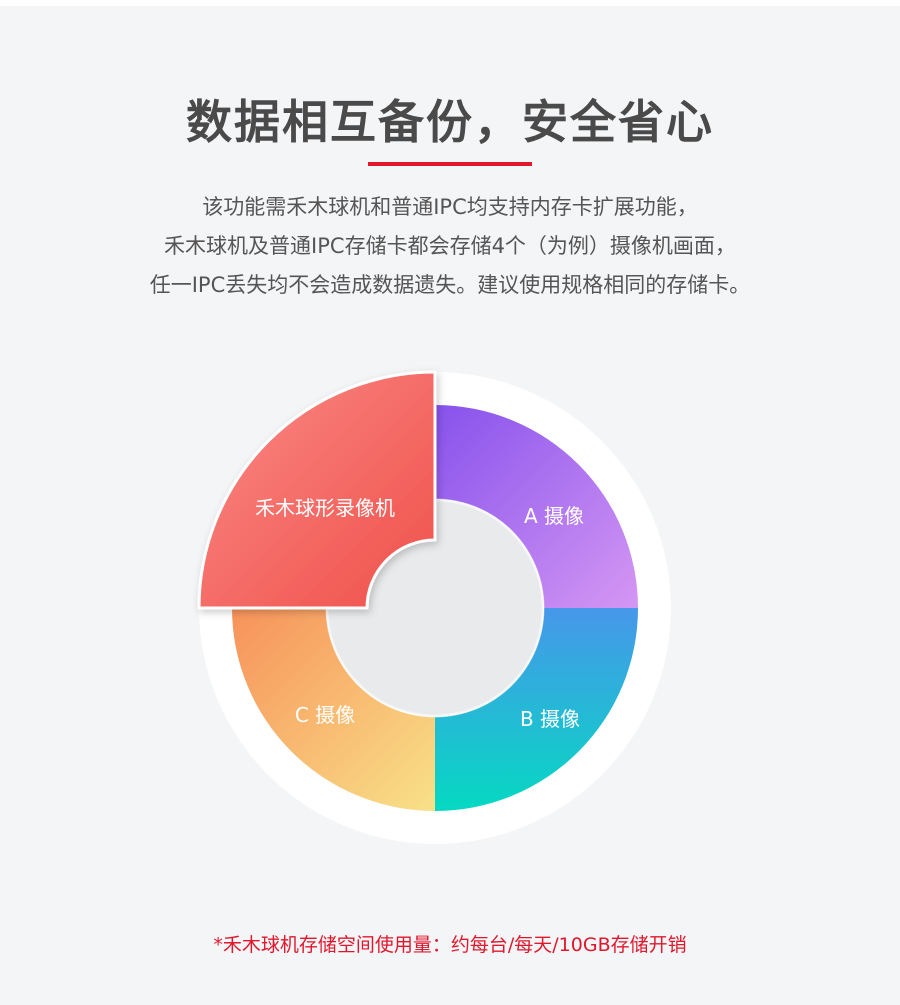  I want to click on description-line: 禾木球机及普通IPC存储卡都会存储4个（为例）摄像机画面，, so click(450, 246).